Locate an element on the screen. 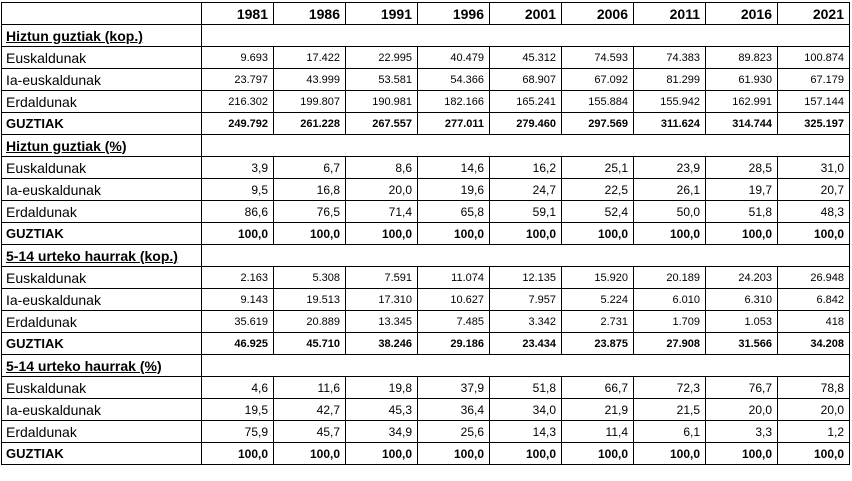  total-value-cell: 29.186 is located at coordinates (453, 343).